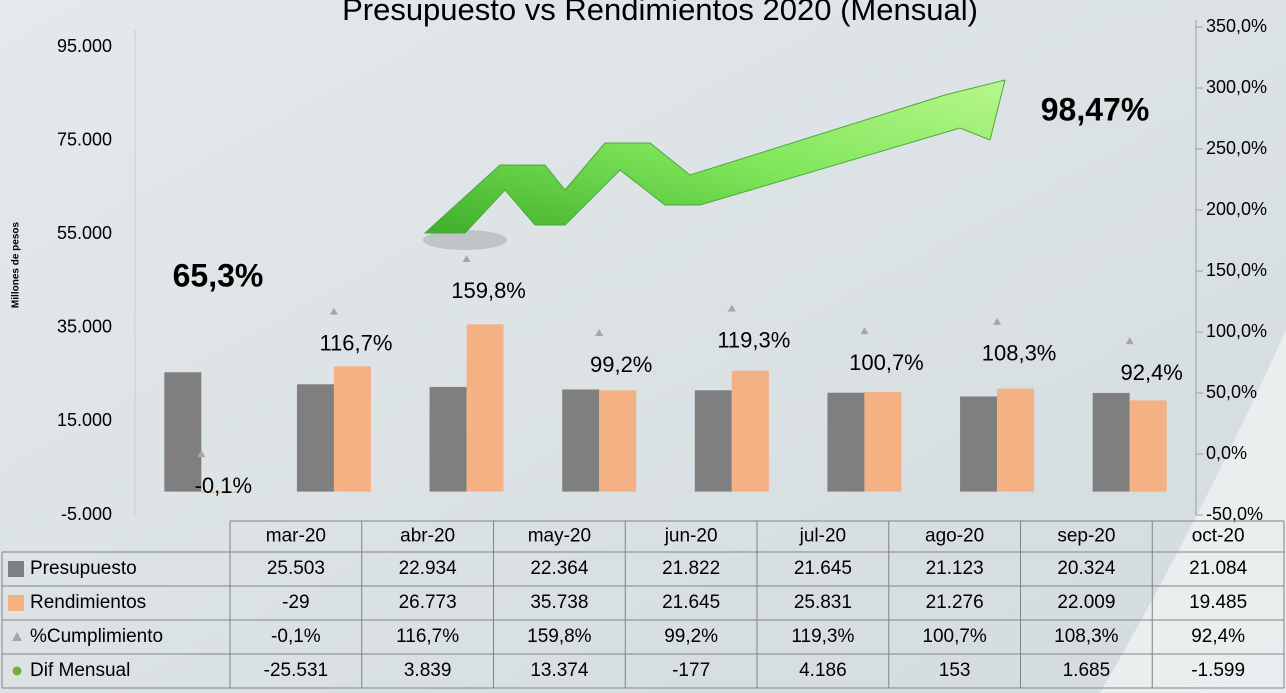 The width and height of the screenshot is (1286, 693). I want to click on table-cell: 153, so click(955, 670).